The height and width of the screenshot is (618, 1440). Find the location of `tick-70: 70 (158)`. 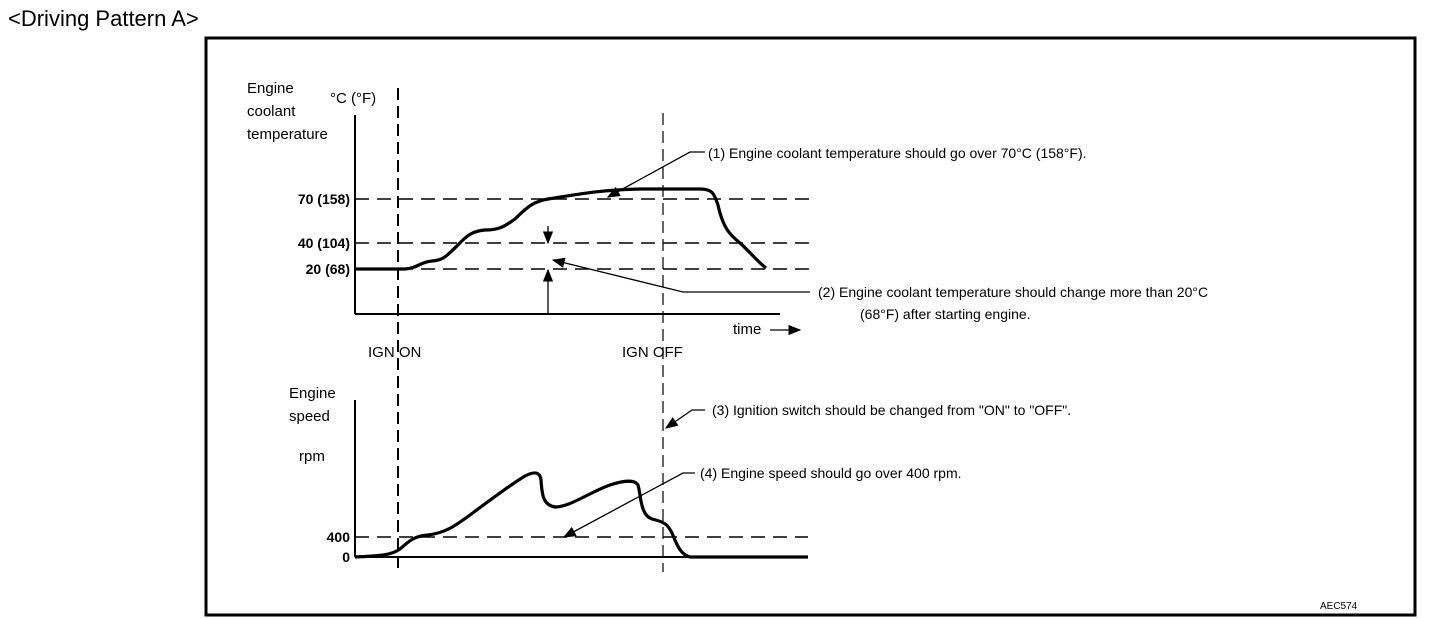

tick-70: 70 (158) is located at coordinates (324, 199).